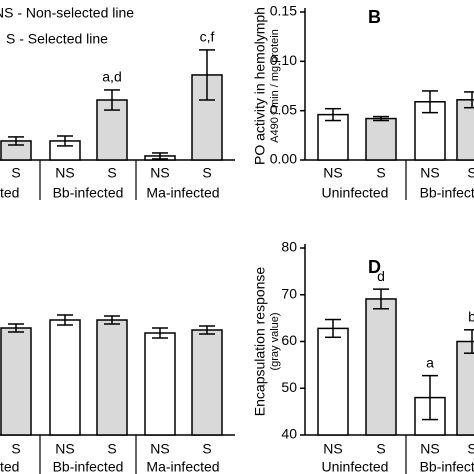 The height and width of the screenshot is (474, 474). What do you see at coordinates (260, 86) in the screenshot?
I see `y-axis-label: PO activity in hemolymph` at bounding box center [260, 86].